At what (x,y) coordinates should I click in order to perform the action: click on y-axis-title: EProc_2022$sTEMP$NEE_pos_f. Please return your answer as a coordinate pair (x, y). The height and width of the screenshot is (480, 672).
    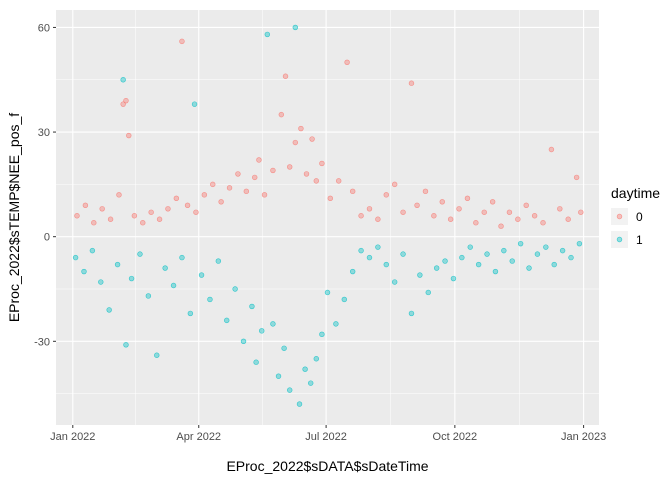
    Looking at the image, I should click on (14, 217).